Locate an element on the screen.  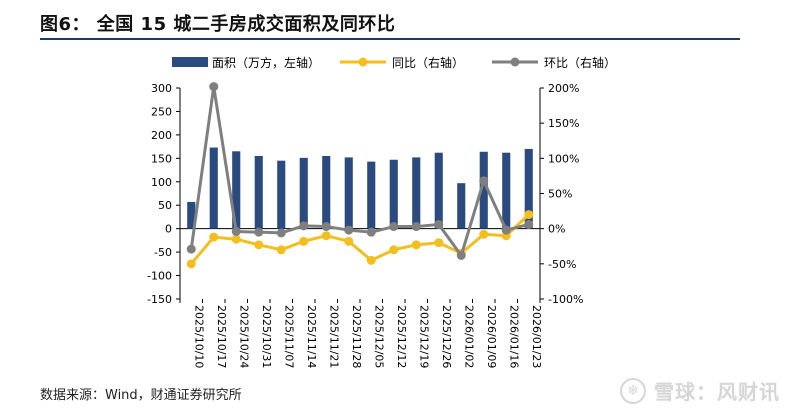
x-tick-label: 2025/11/28 is located at coordinates (356, 336).